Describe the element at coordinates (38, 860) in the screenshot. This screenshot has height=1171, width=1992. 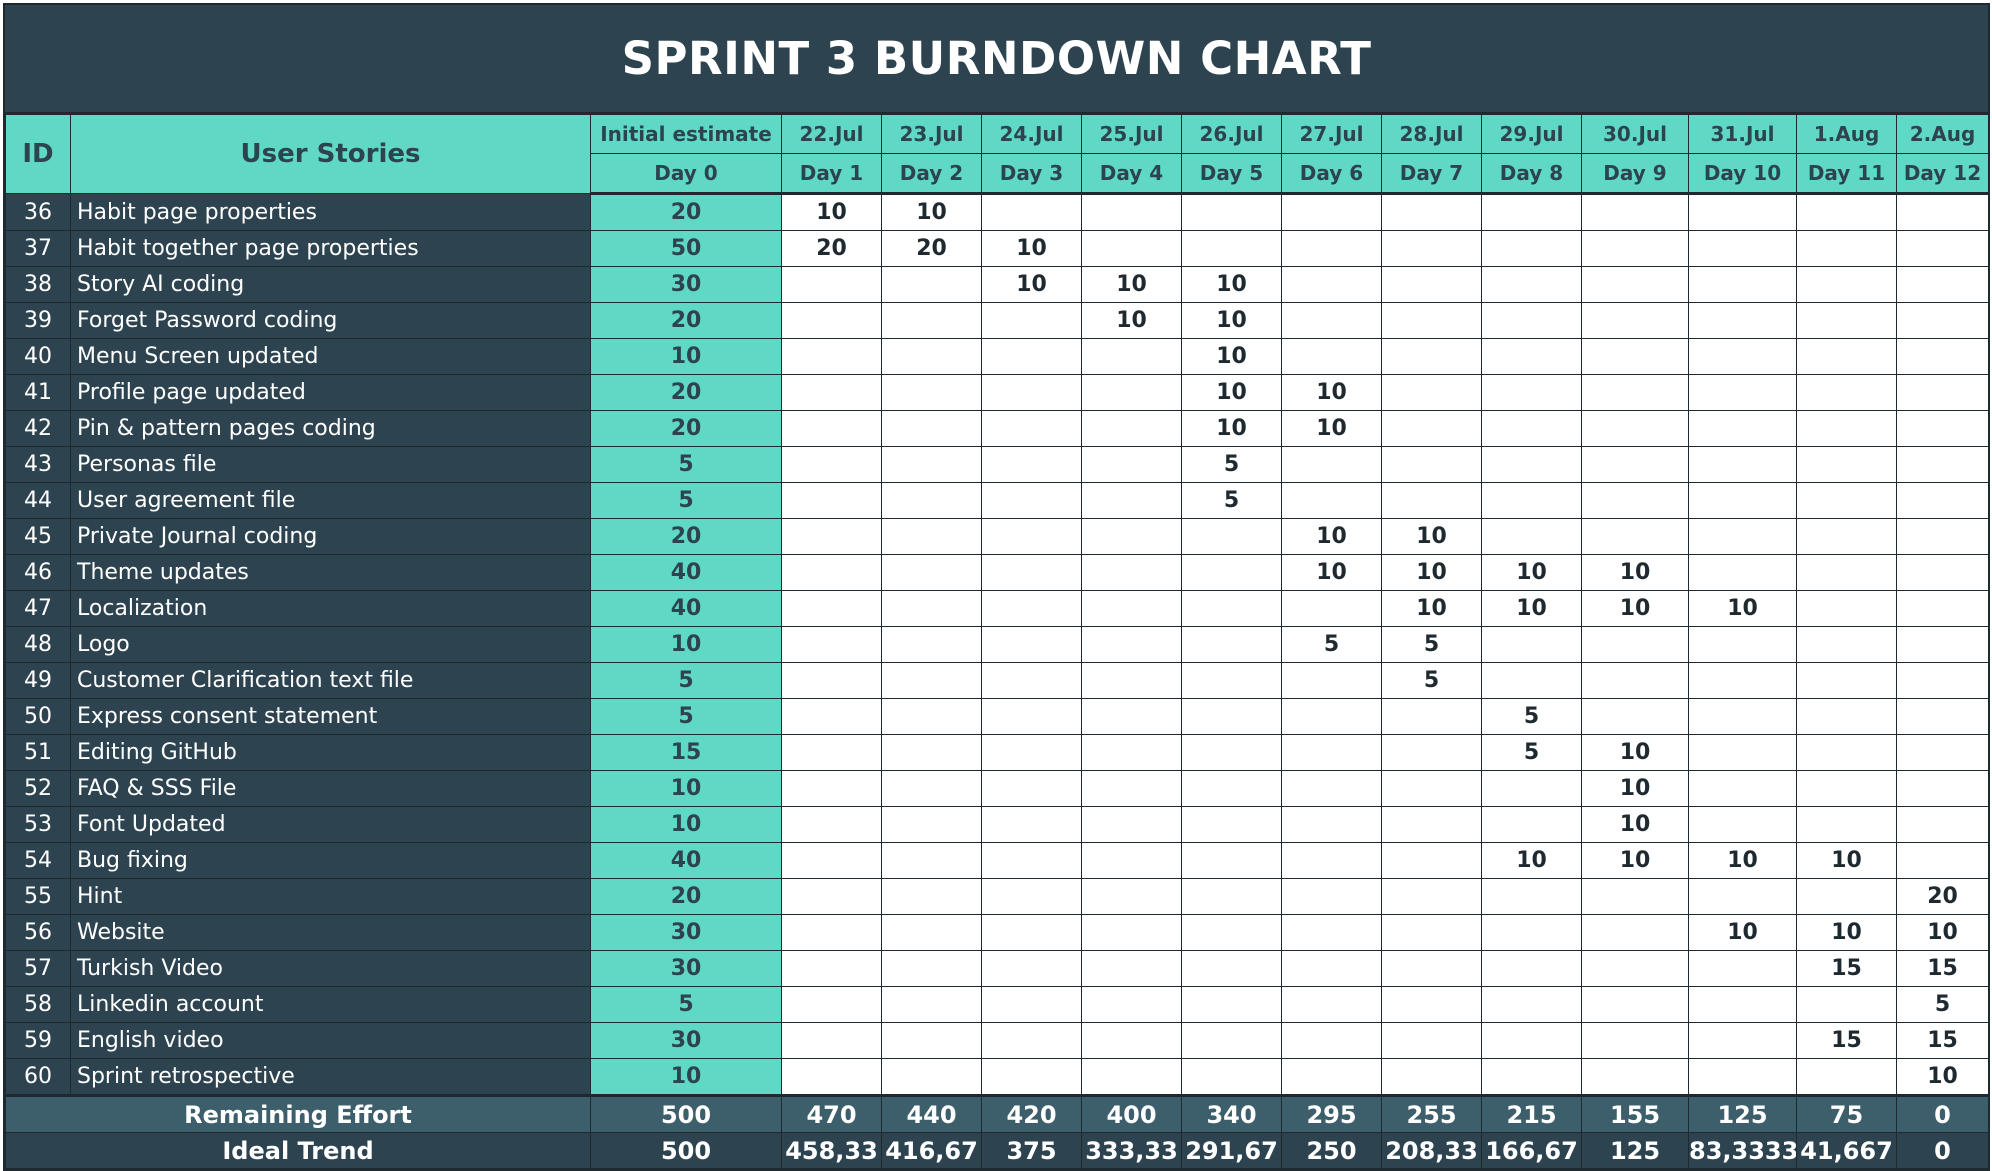
I see `story-id-cell: 54` at that location.